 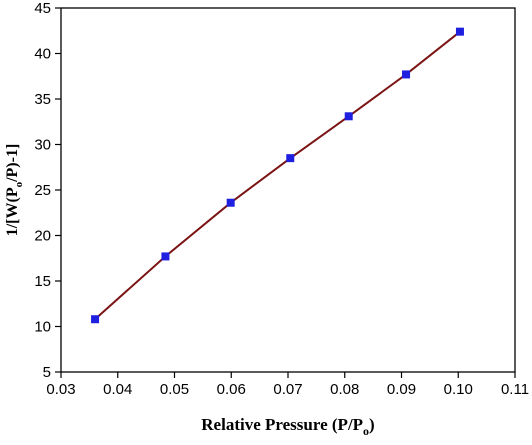 I want to click on y-tick-label: 30, so click(x=42, y=145).